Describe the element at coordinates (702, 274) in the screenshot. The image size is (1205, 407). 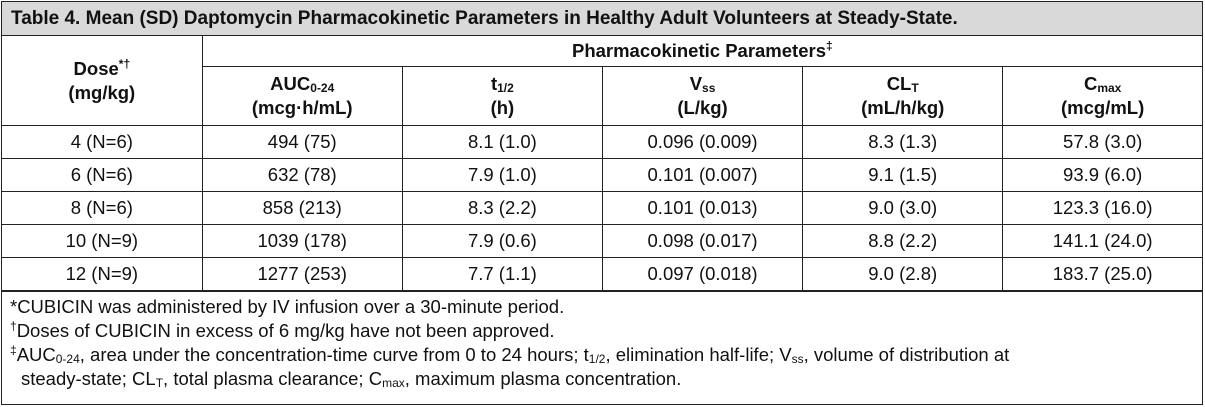
I see `vss-cell: 0.097 (0.018)` at that location.